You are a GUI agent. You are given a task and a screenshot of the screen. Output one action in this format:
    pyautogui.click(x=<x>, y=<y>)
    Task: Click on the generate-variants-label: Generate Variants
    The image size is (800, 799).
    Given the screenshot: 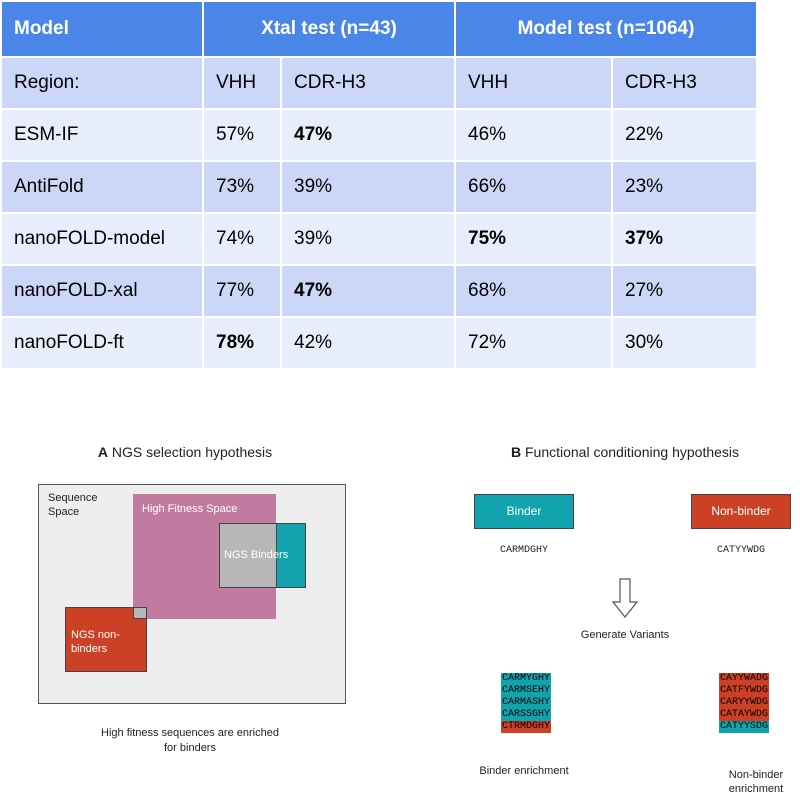 What is the action you would take?
    pyautogui.click(x=625, y=635)
    